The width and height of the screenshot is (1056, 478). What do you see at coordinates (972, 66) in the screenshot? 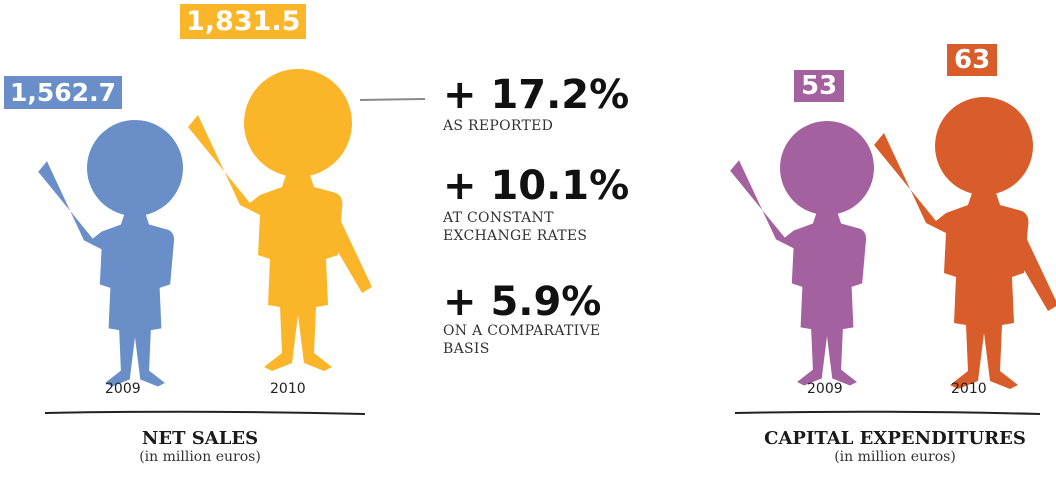
I see `capex-2010-value: 63` at bounding box center [972, 66].